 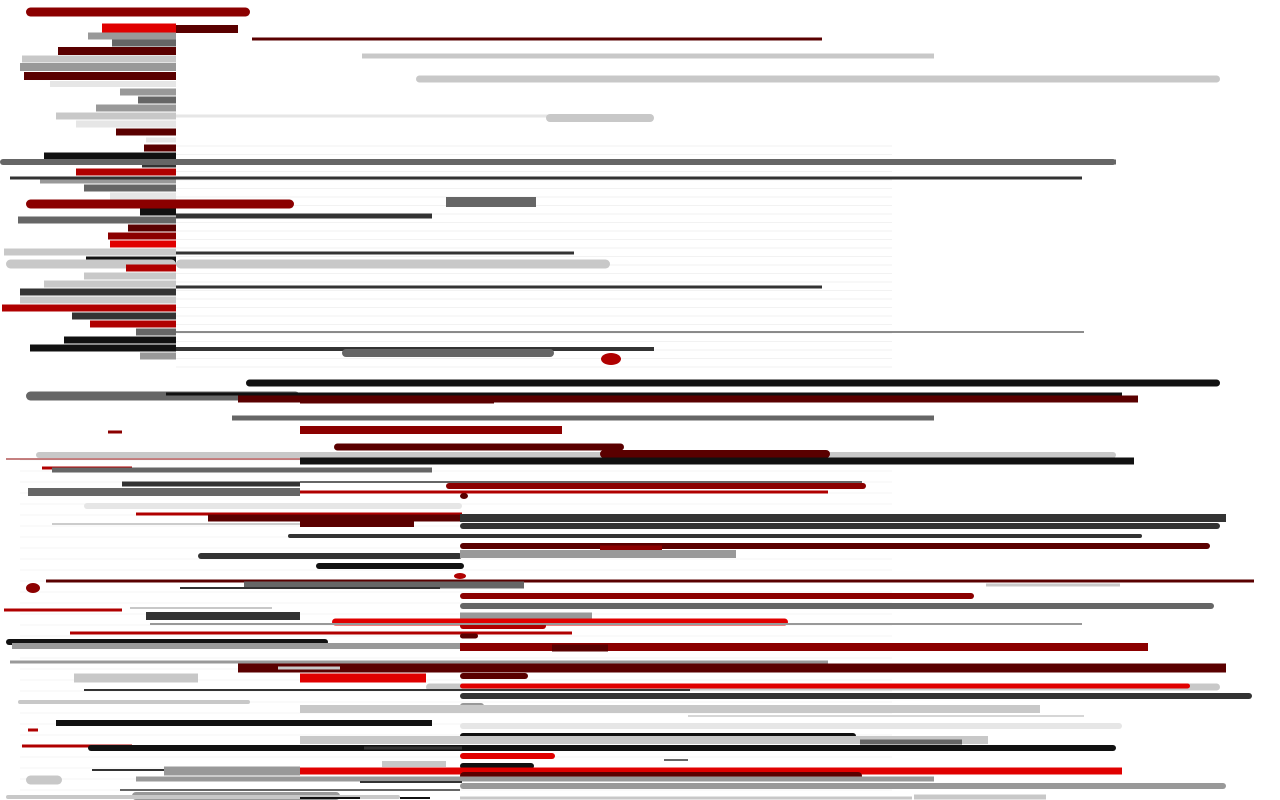 What do you see at coordinates (460, 576) in the screenshot?
I see `red-dot-icon` at bounding box center [460, 576].